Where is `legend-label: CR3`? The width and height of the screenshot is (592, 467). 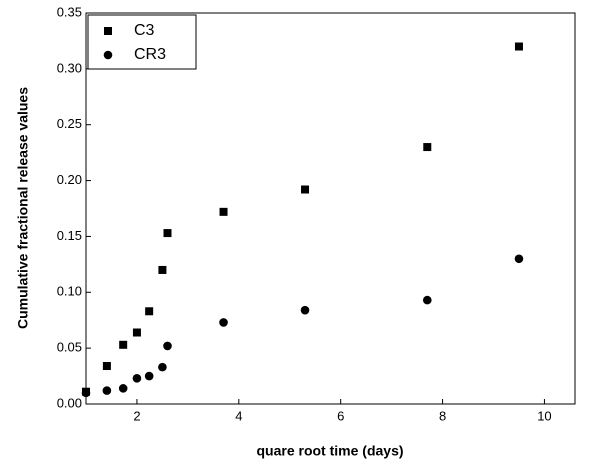 legend-label: CR3 is located at coordinates (150, 54).